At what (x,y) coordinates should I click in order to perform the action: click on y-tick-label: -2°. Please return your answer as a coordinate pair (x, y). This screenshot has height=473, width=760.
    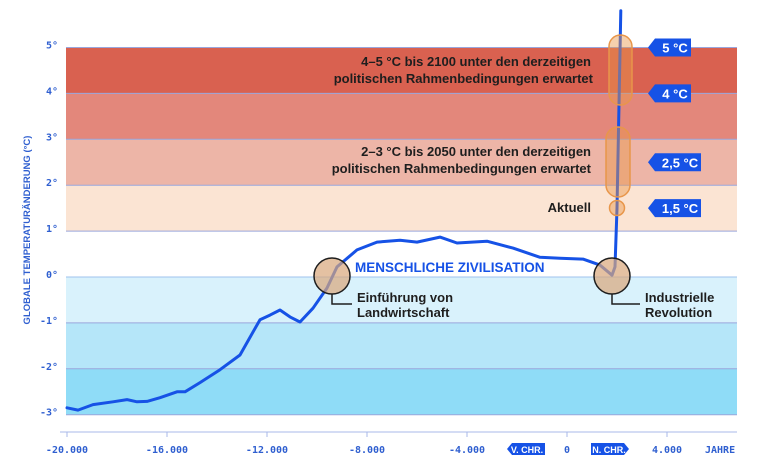
    Looking at the image, I should click on (49, 367).